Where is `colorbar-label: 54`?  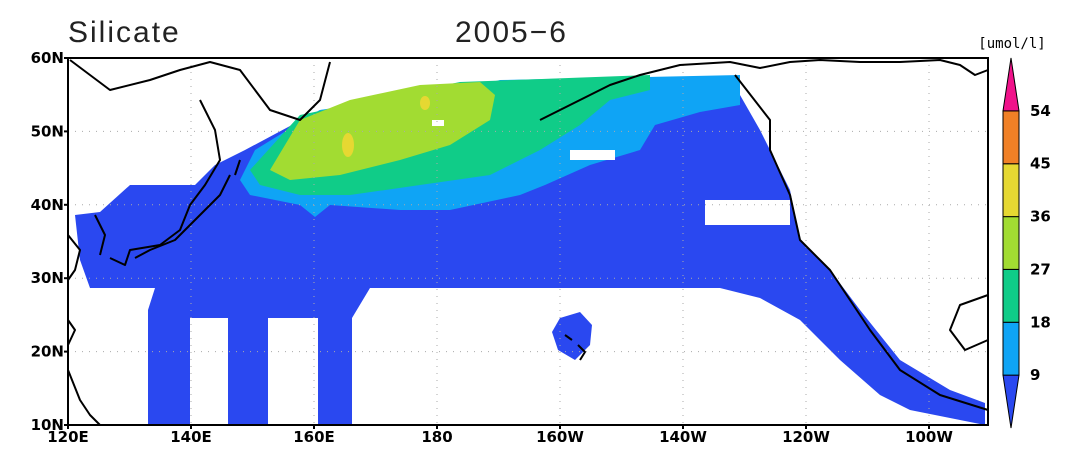
colorbar-label: 54 is located at coordinates (1040, 111).